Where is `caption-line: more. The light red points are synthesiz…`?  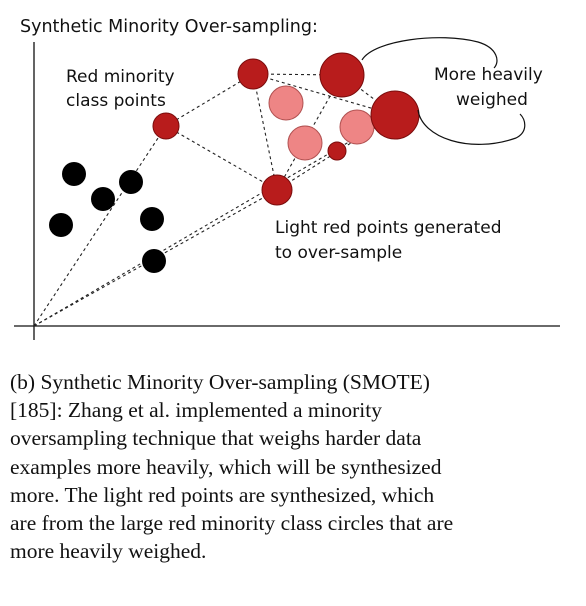
caption-line: more. The light red points are synthesiz… is located at coordinates (222, 494).